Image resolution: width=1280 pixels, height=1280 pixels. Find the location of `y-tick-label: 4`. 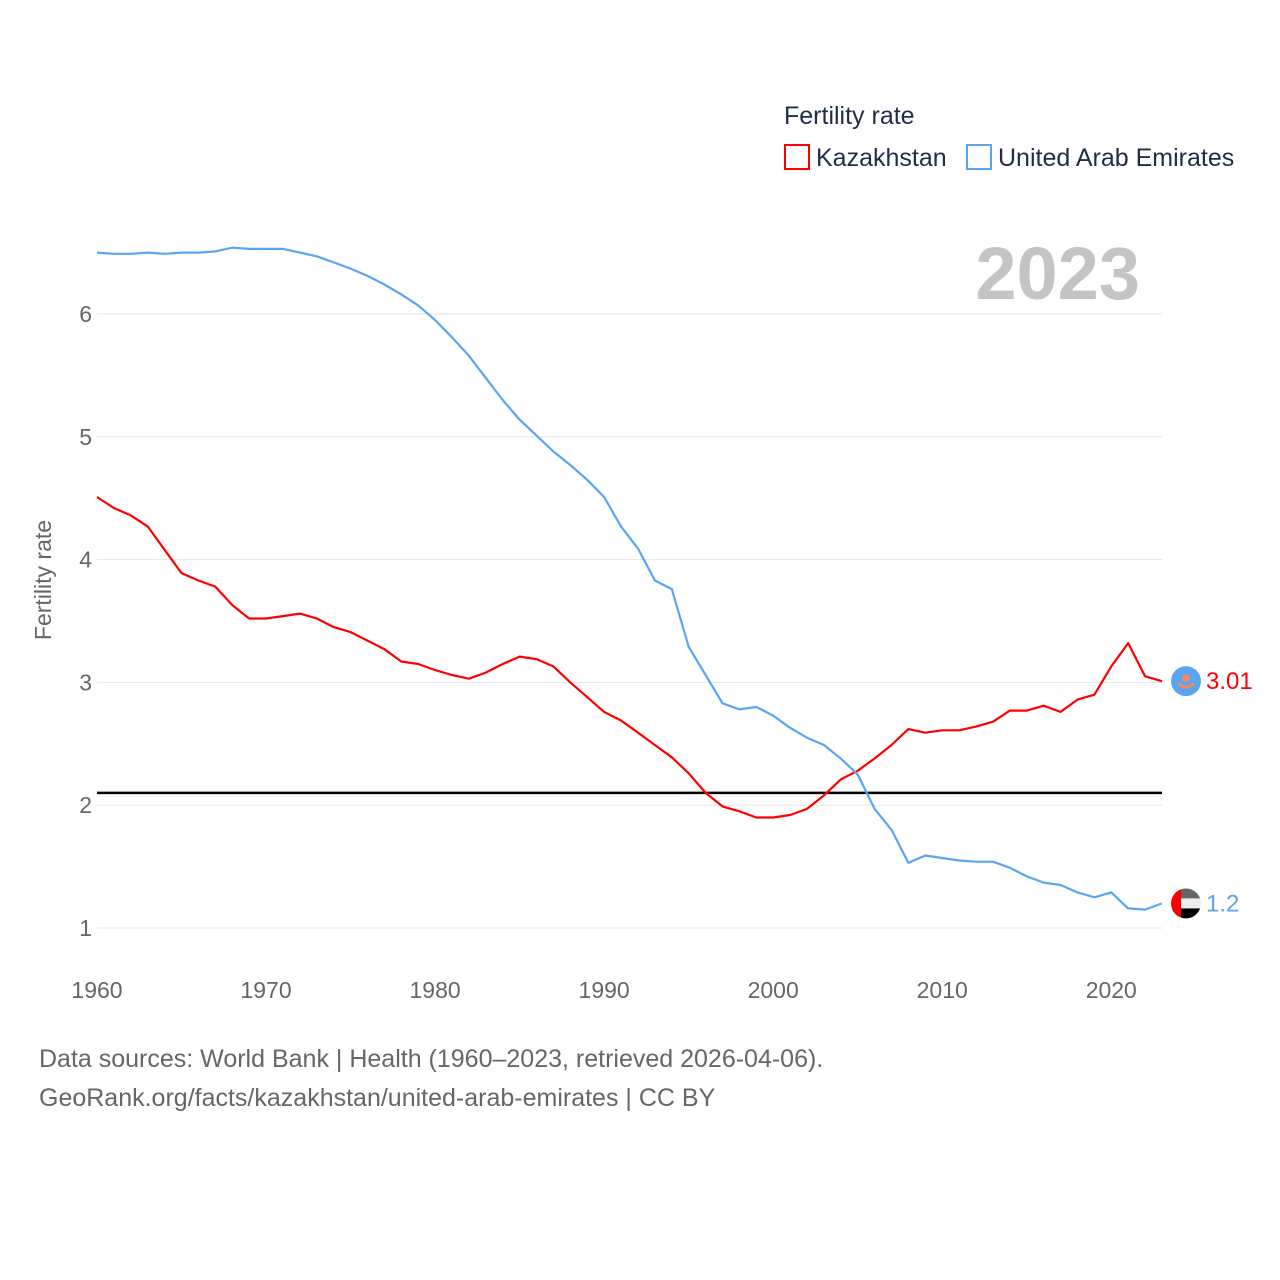

y-tick-label: 4 is located at coordinates (85, 560).